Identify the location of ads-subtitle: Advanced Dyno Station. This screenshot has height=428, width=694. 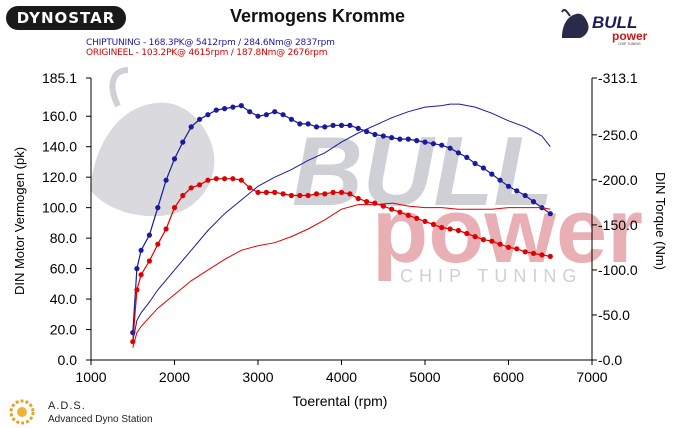
(100, 419).